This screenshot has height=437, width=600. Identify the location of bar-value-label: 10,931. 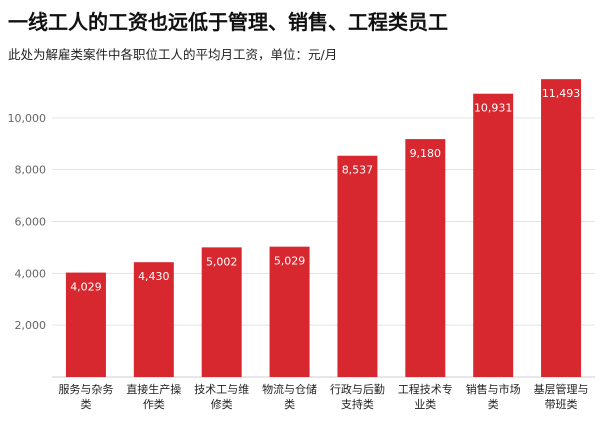
(493, 108).